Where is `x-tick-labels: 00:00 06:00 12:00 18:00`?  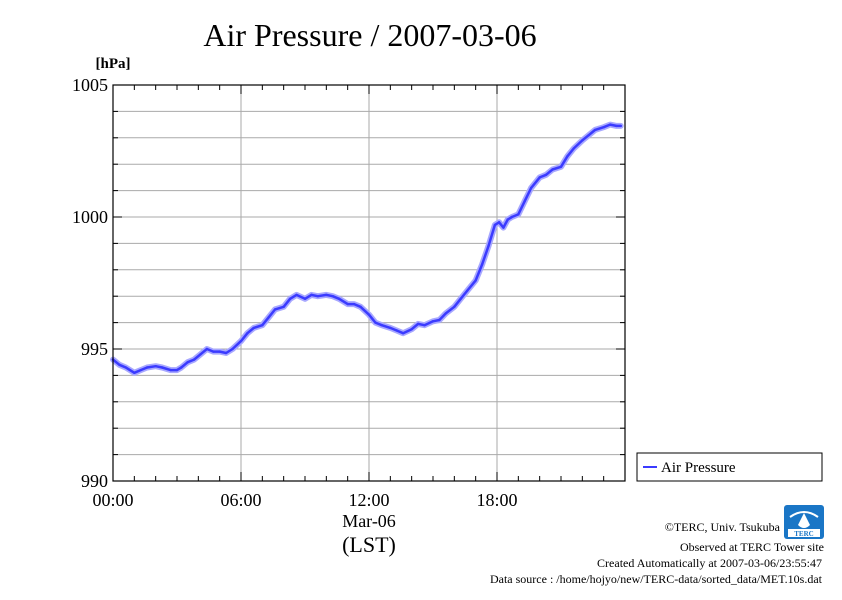
x-tick-labels: 00:00 06:00 12:00 18:00 is located at coordinates (304, 500).